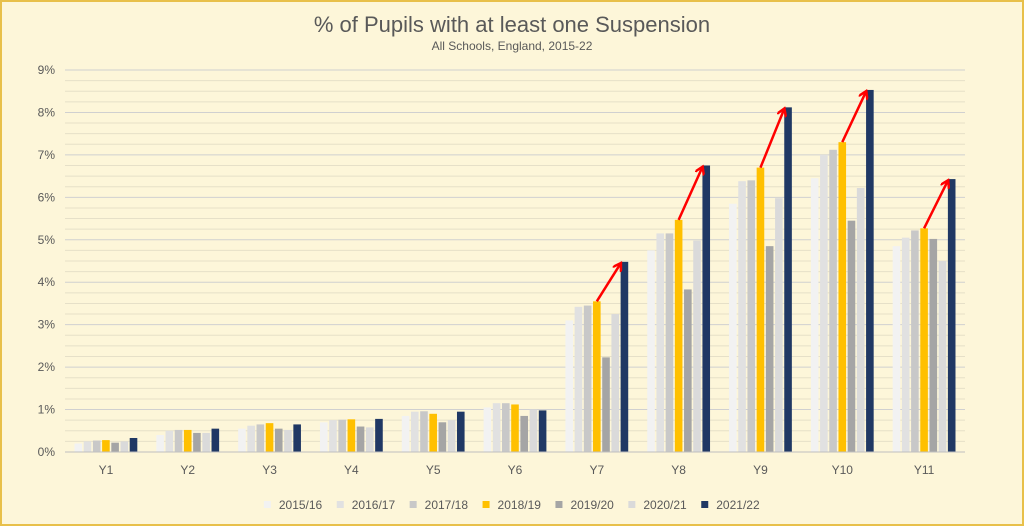 The height and width of the screenshot is (526, 1024). Describe the element at coordinates (678, 470) in the screenshot. I see `x-tick-label: Y8` at that location.